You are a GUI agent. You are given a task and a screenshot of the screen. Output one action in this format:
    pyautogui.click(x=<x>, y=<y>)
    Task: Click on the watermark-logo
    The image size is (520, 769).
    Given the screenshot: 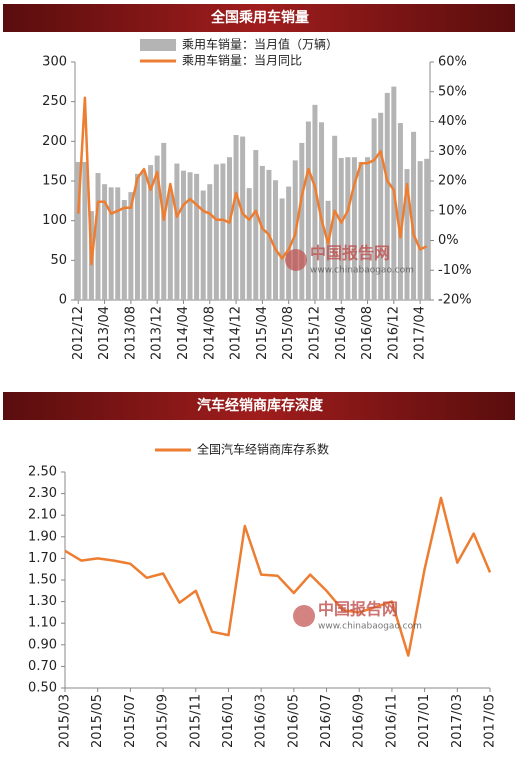 What is the action you would take?
    pyautogui.click(x=304, y=616)
    